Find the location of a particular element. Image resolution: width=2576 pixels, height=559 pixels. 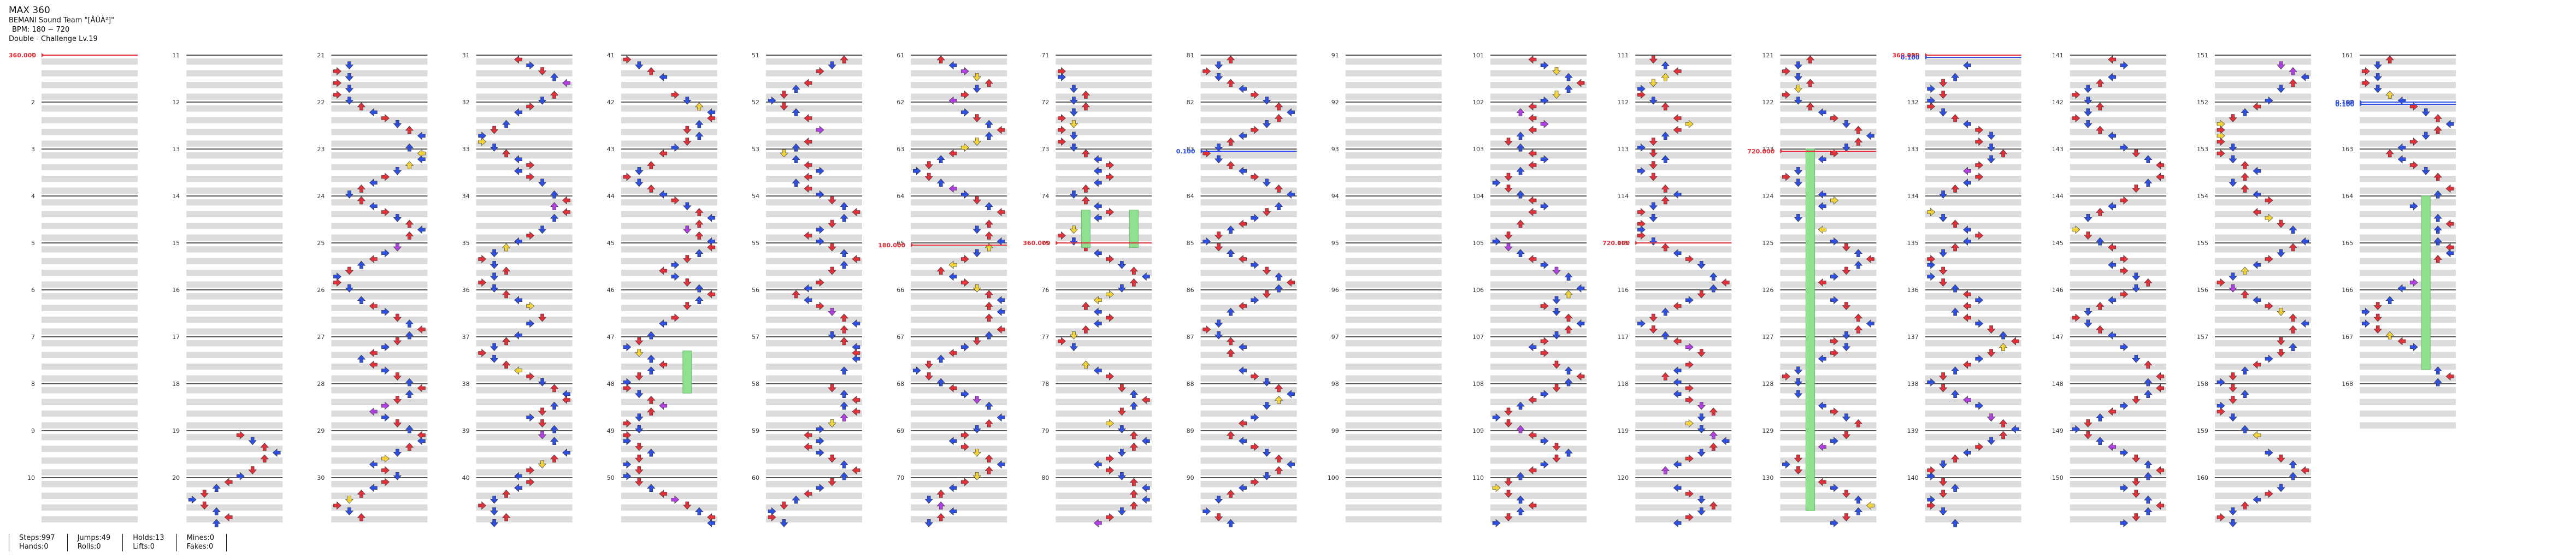

measure-number: 21 is located at coordinates (321, 55).